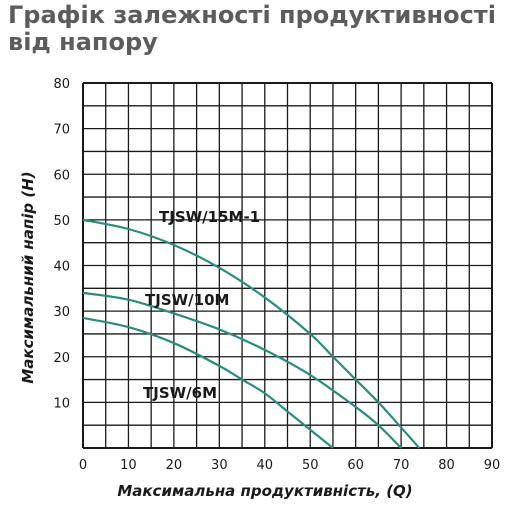  I want to click on x-tick-label: 20, so click(174, 465).